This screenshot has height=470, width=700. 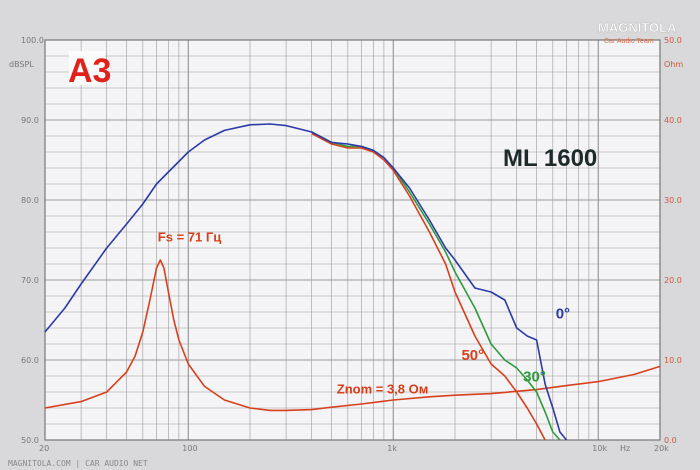 What do you see at coordinates (670, 440) in the screenshot?
I see `y-right-tick-label: 0.0` at bounding box center [670, 440].